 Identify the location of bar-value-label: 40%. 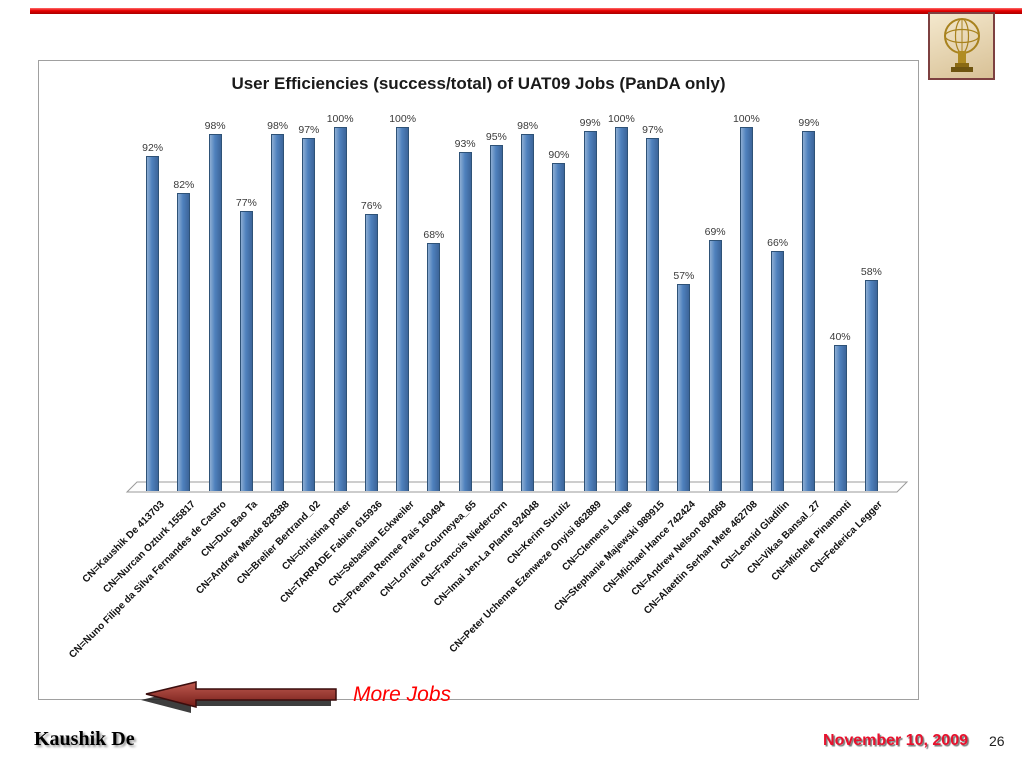
(840, 337).